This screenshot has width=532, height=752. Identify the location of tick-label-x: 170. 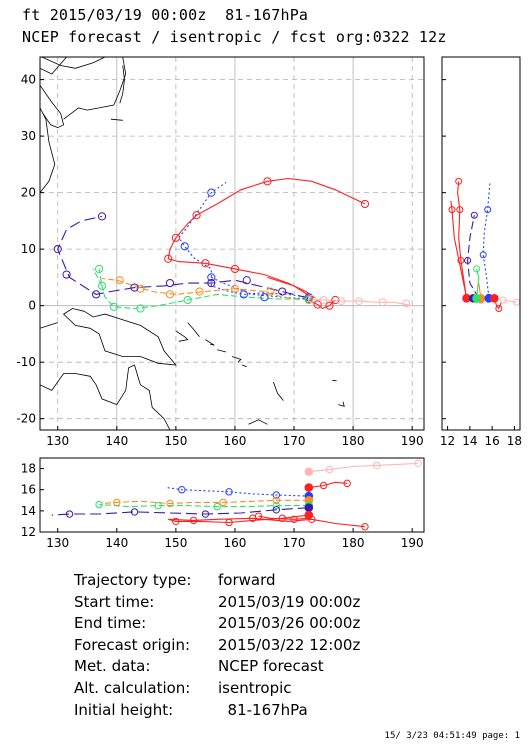
(294, 543).